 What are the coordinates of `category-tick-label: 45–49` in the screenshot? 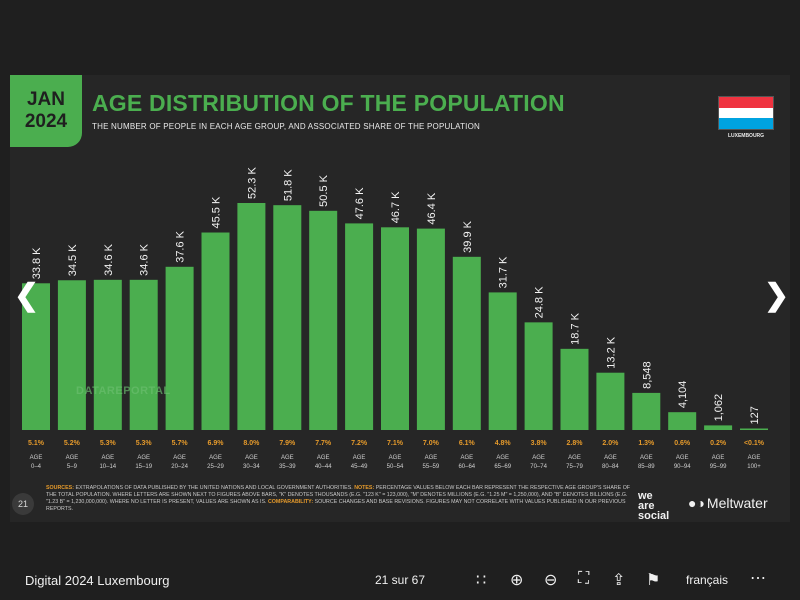 It's located at (359, 467).